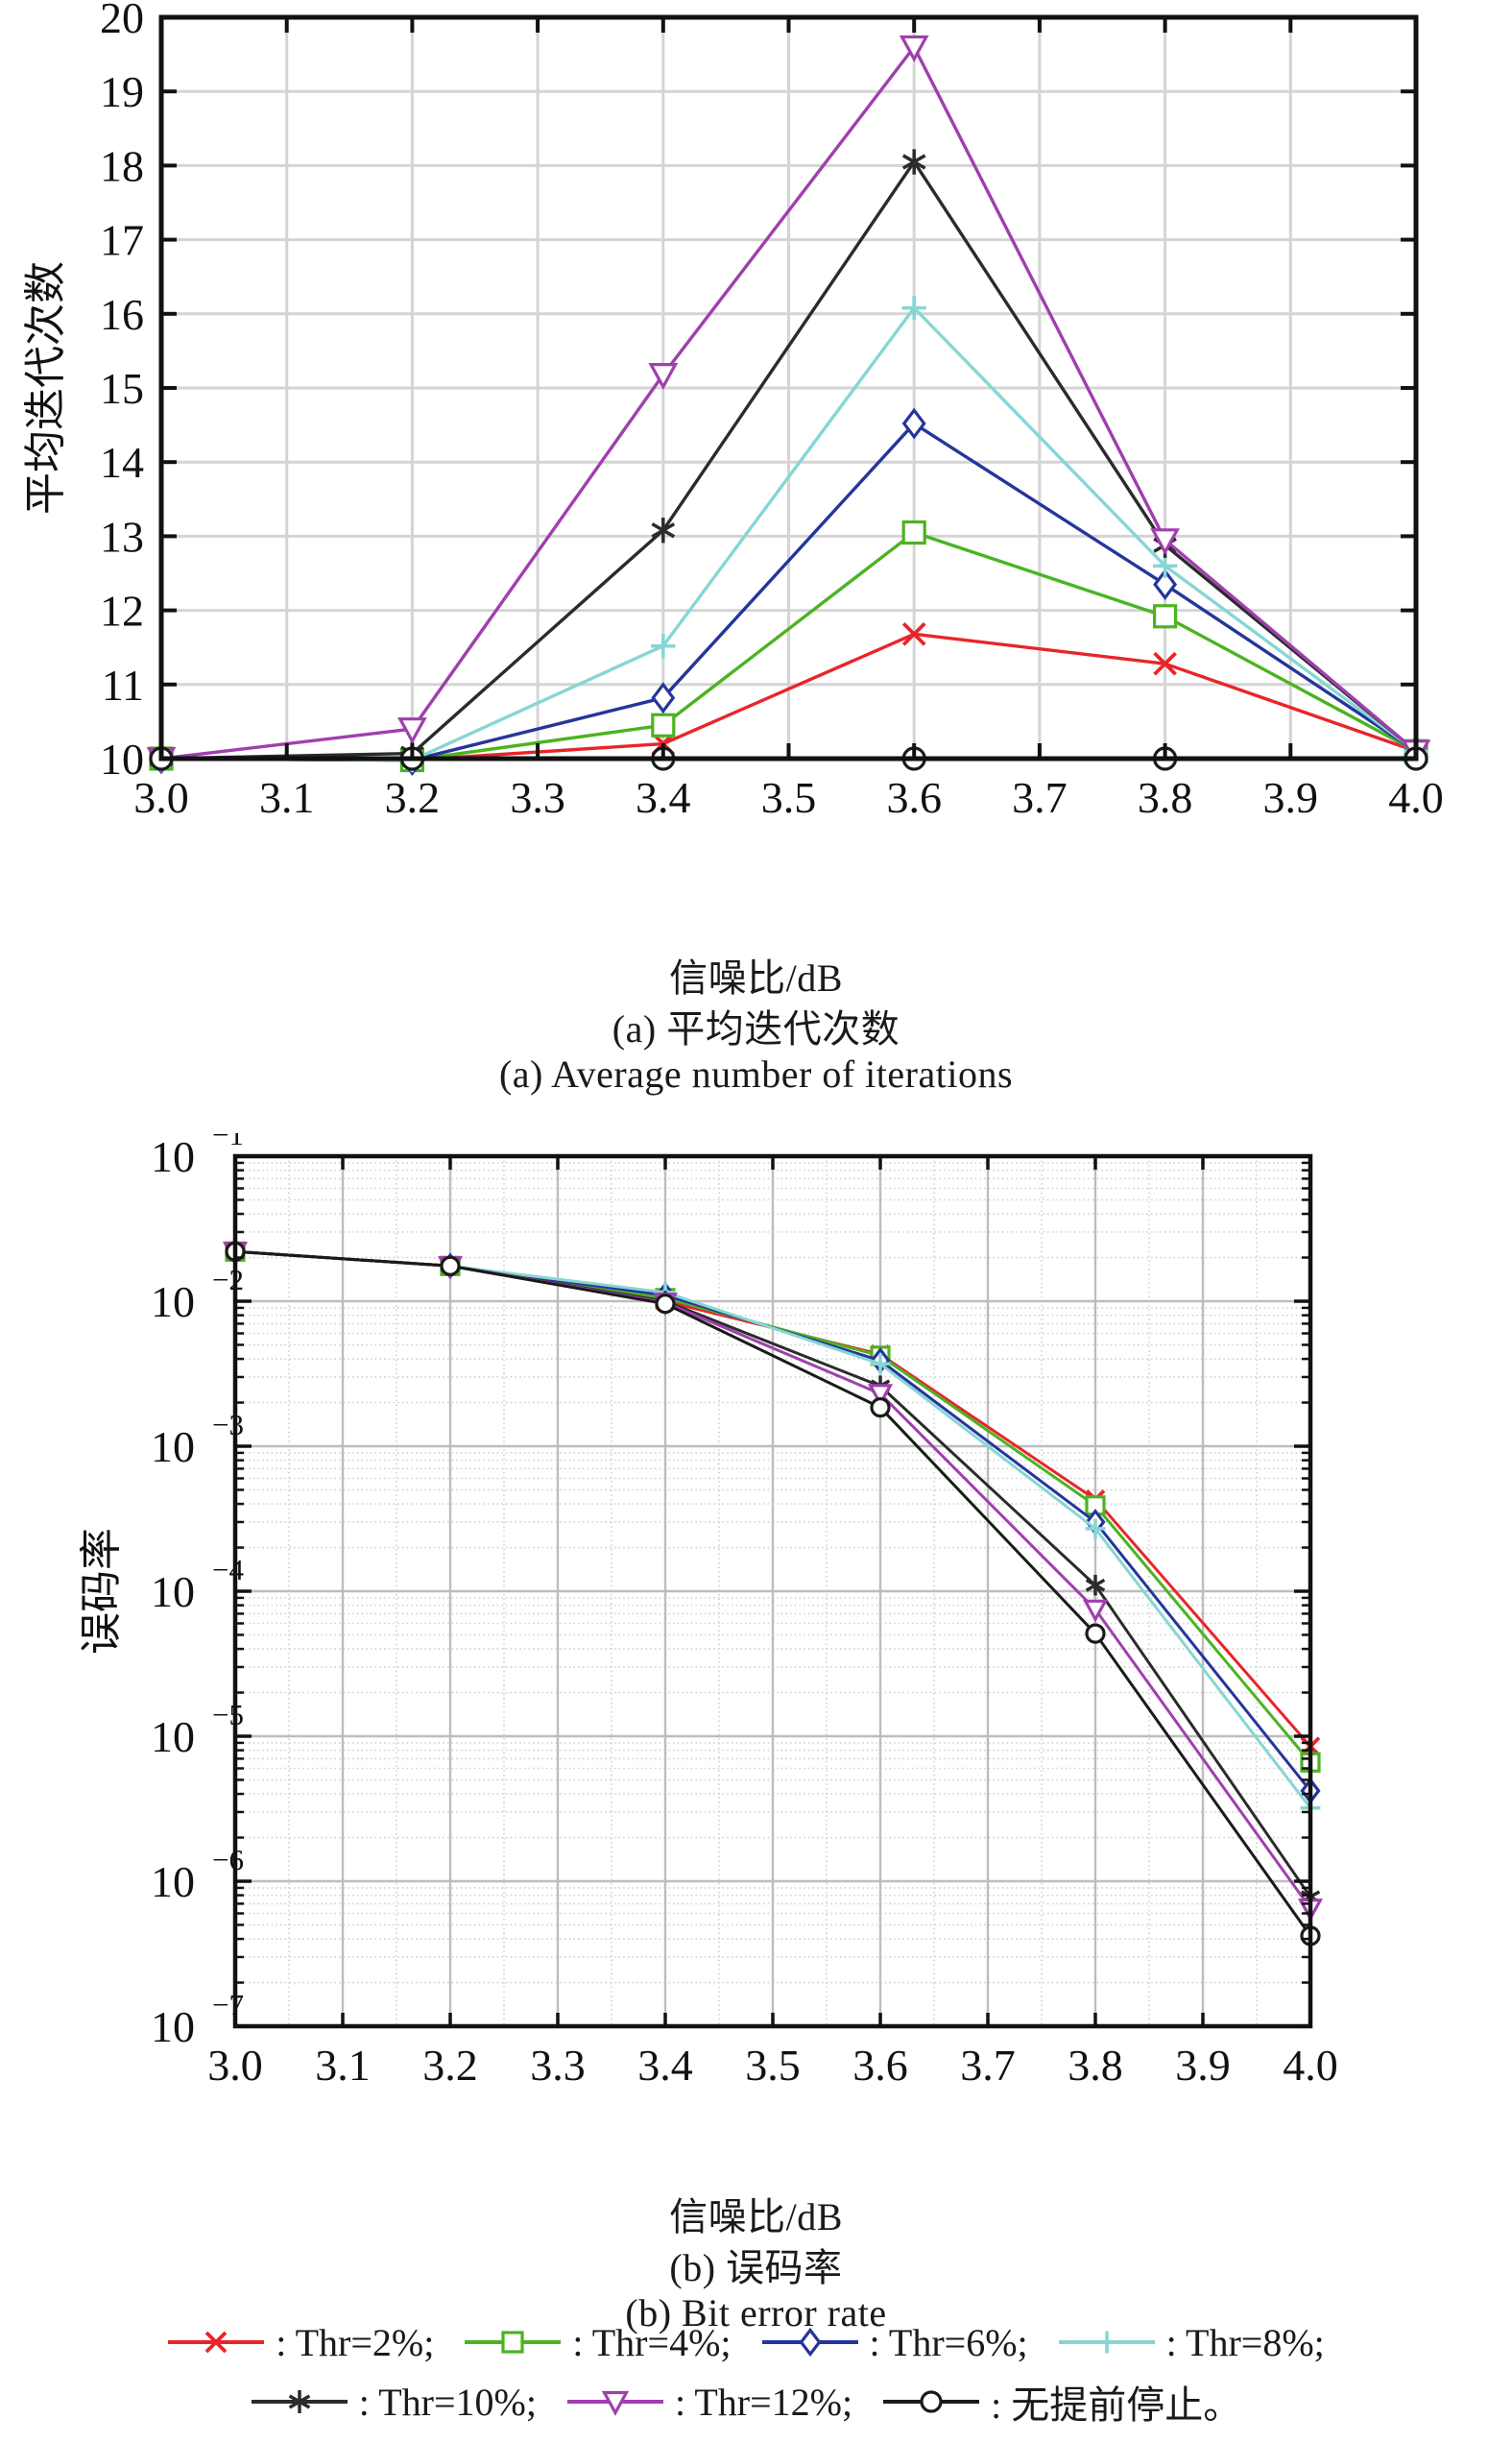  I want to click on panel-b-xlabel: 信噪比/dB, so click(756, 2216).